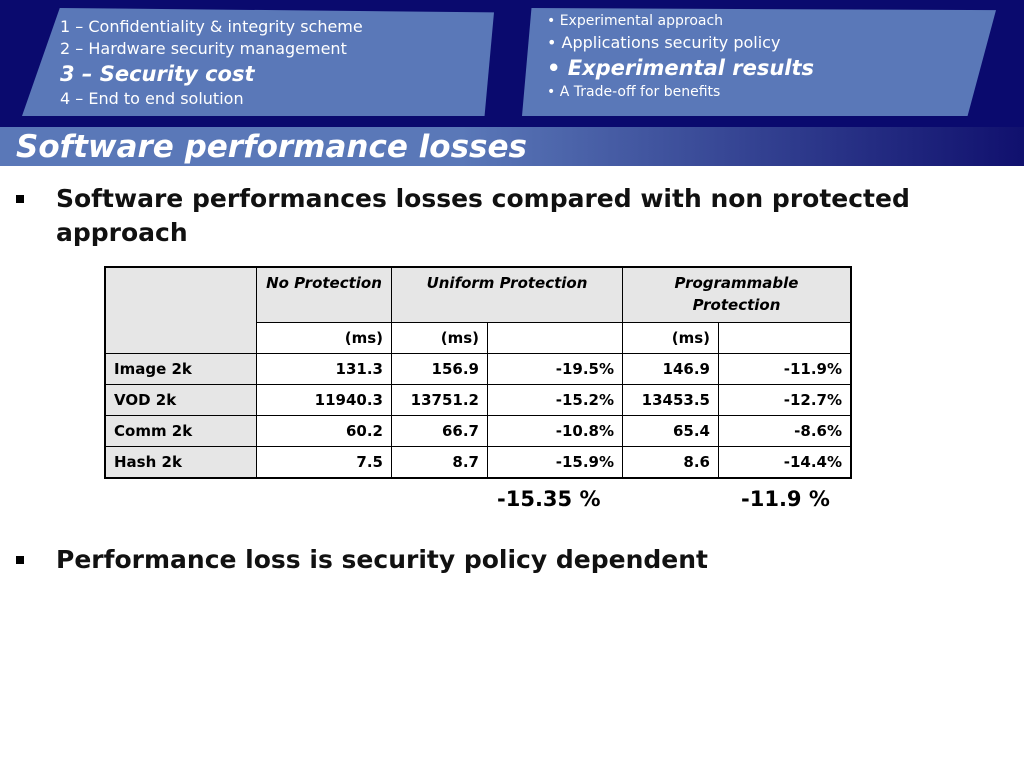 The image size is (1024, 768). Describe the element at coordinates (785, 499) in the screenshot. I see `programmable-average-loss: -11.9 %` at that location.